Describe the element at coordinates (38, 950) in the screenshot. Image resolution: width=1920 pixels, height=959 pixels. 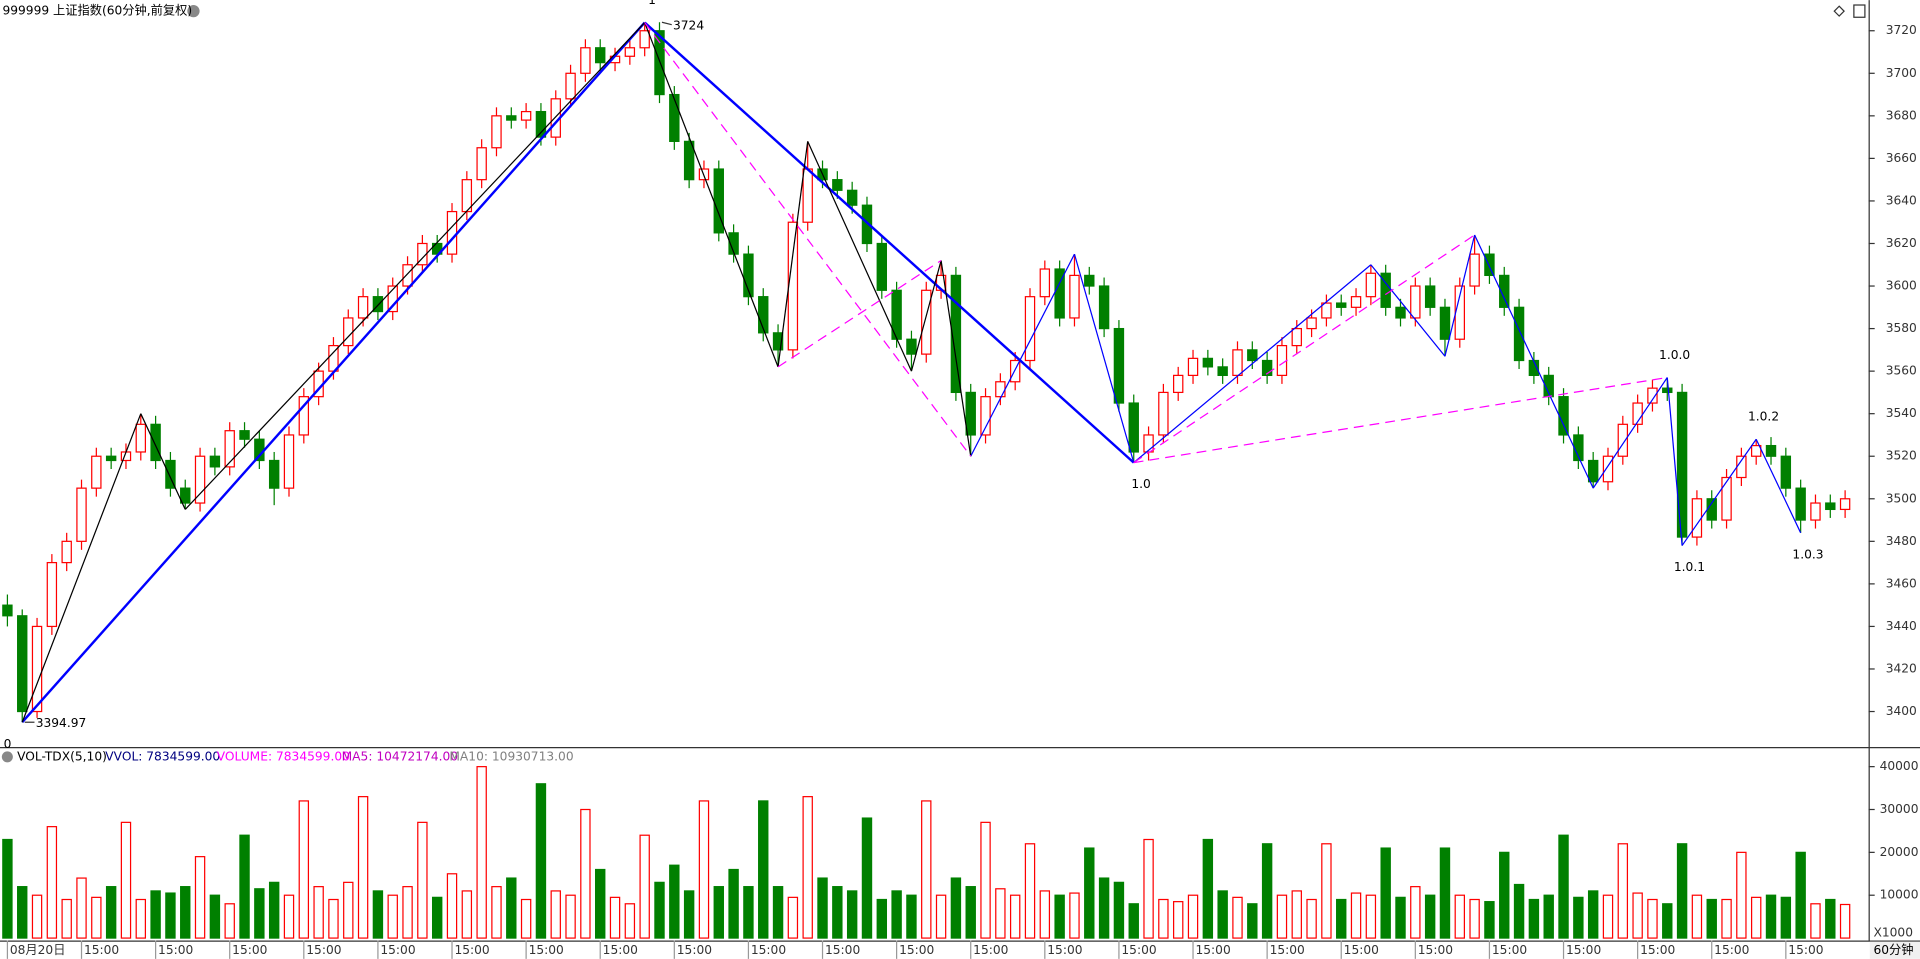
I see `x-tick-label: 08月20日` at that location.